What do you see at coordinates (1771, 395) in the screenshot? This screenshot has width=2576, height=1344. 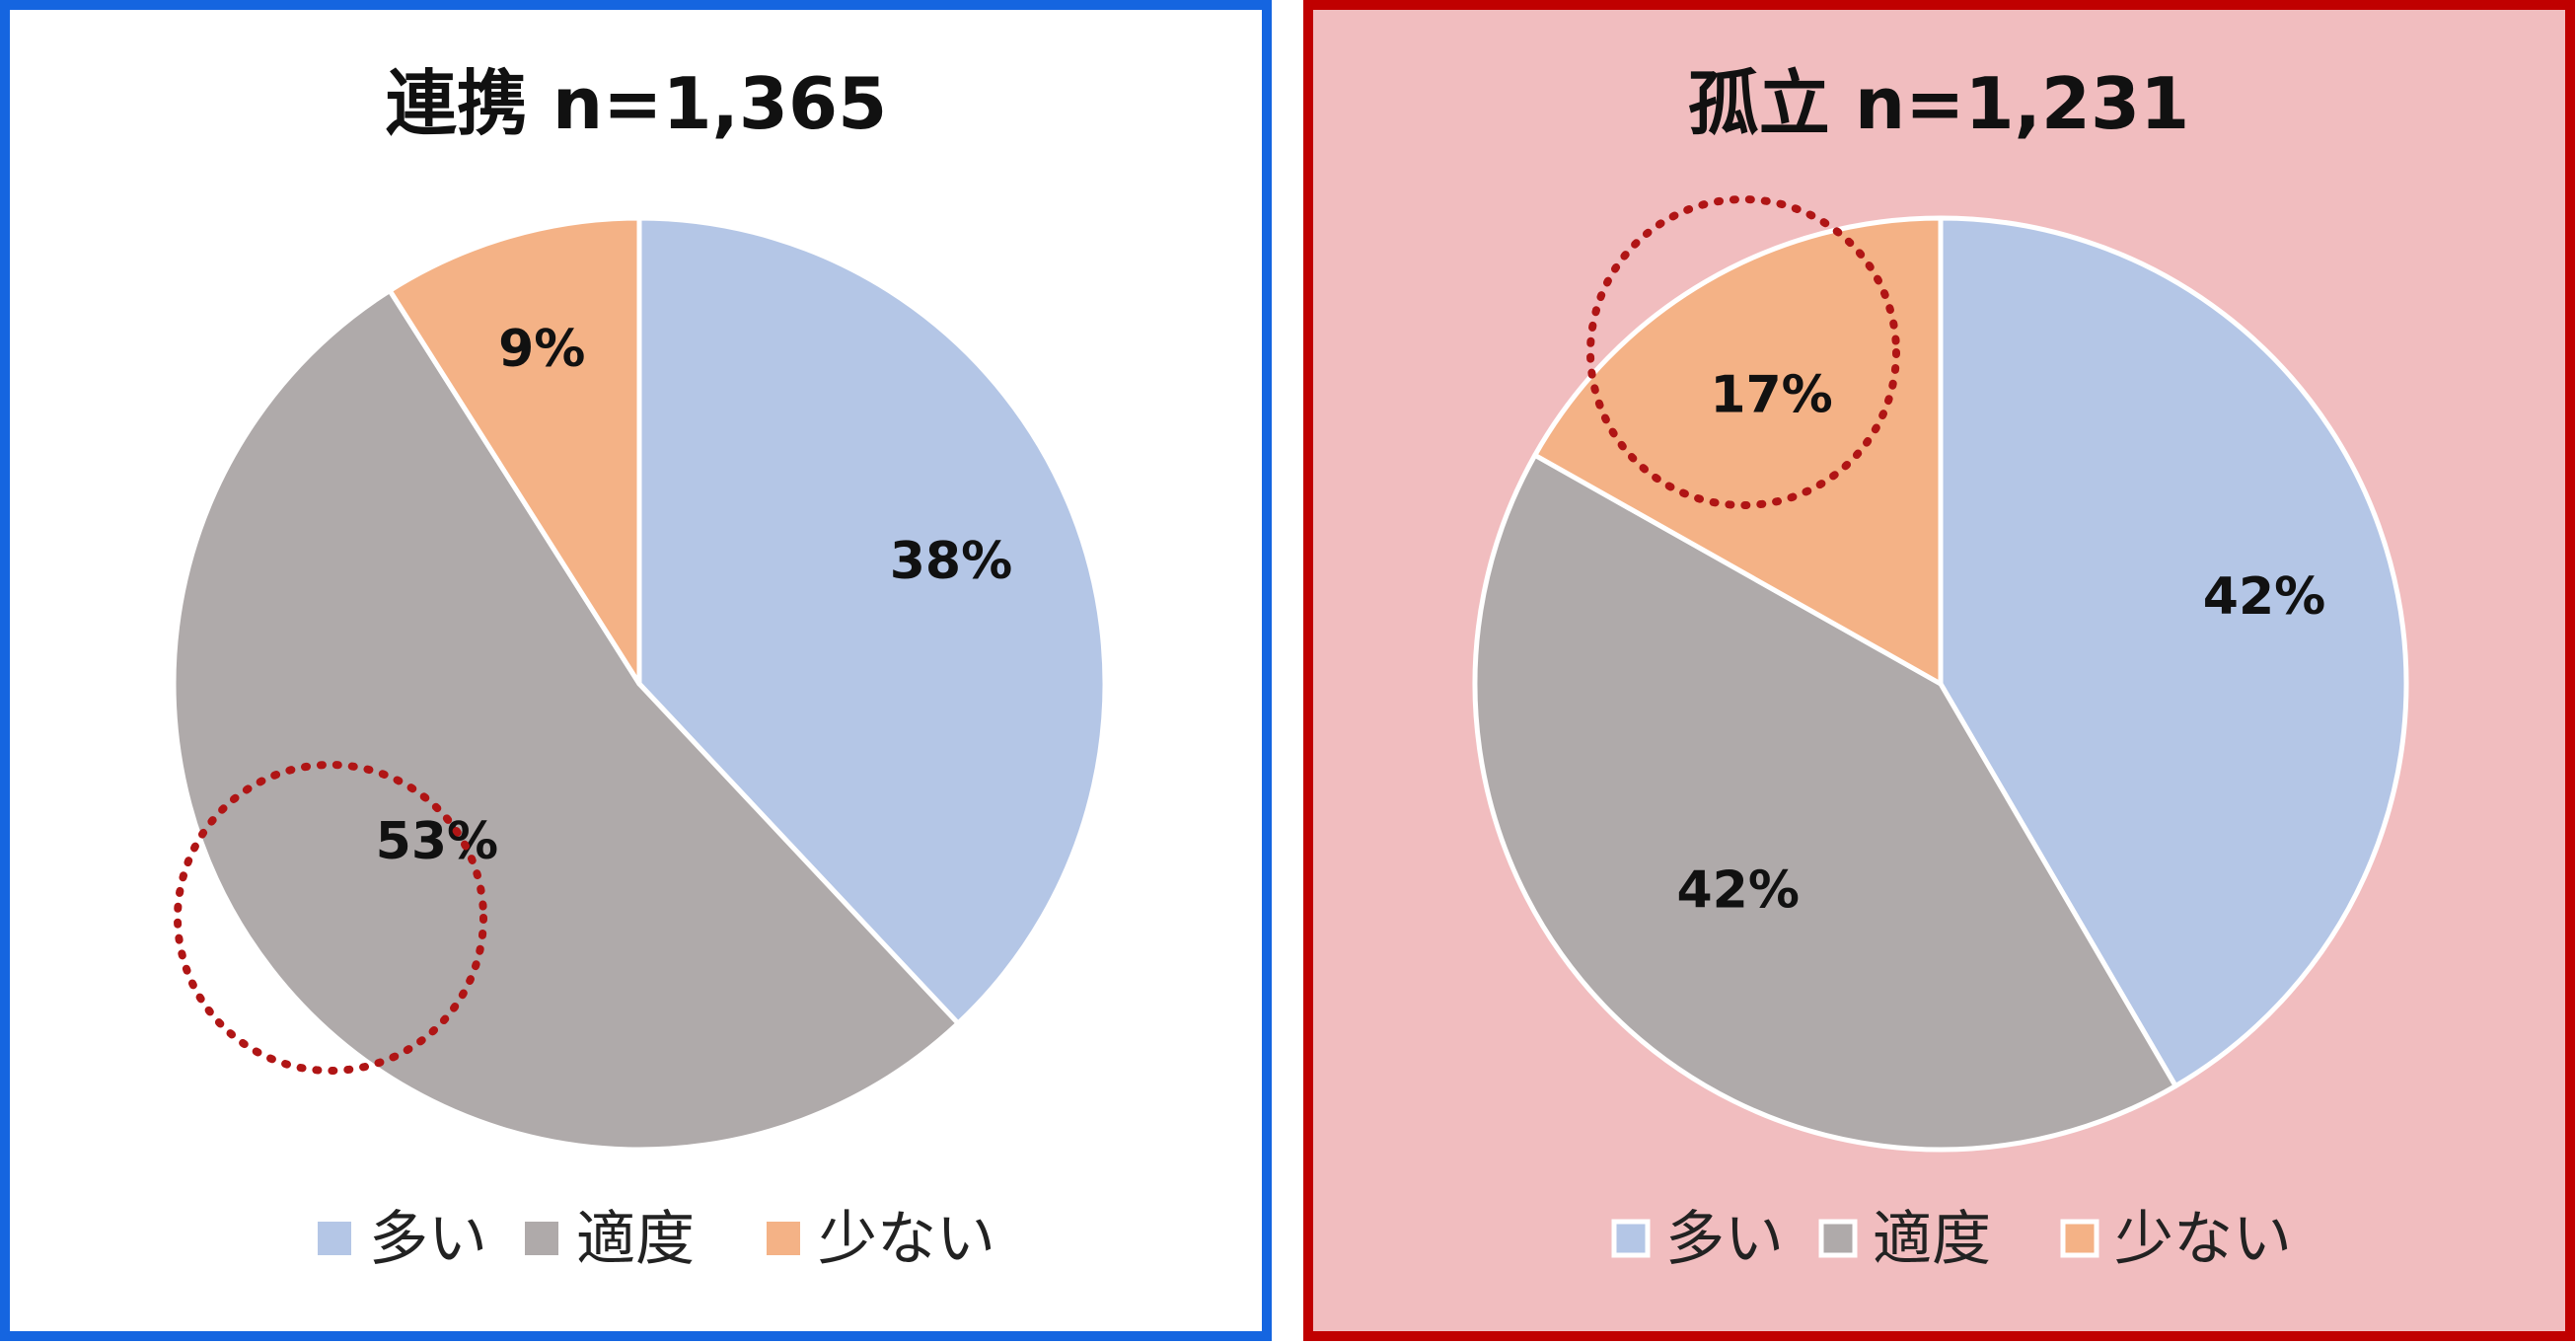 I see `data-label-few: 17%` at bounding box center [1771, 395].